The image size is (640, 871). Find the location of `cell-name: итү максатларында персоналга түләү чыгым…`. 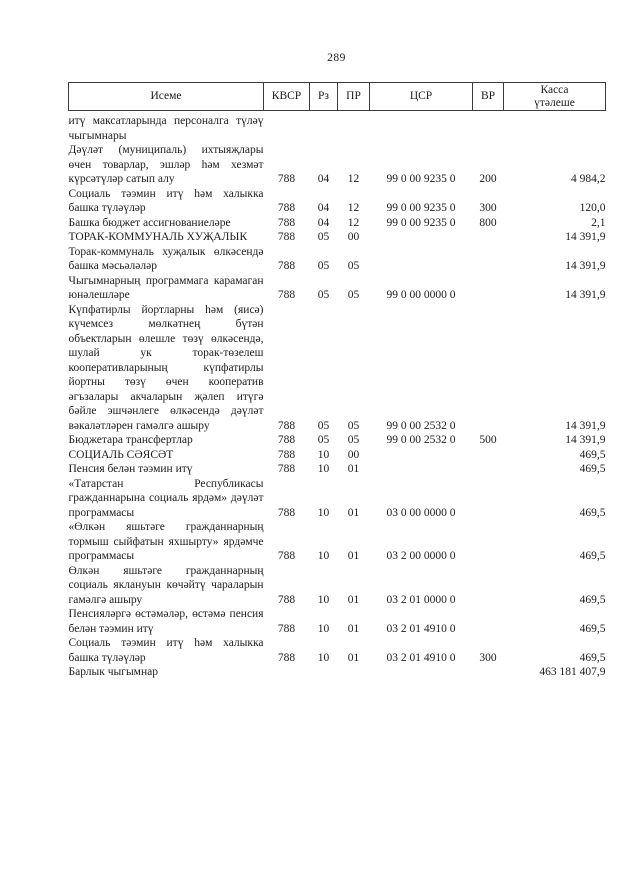

cell-name: итү максатларында персоналга түләү чыгым… is located at coordinates (166, 128).